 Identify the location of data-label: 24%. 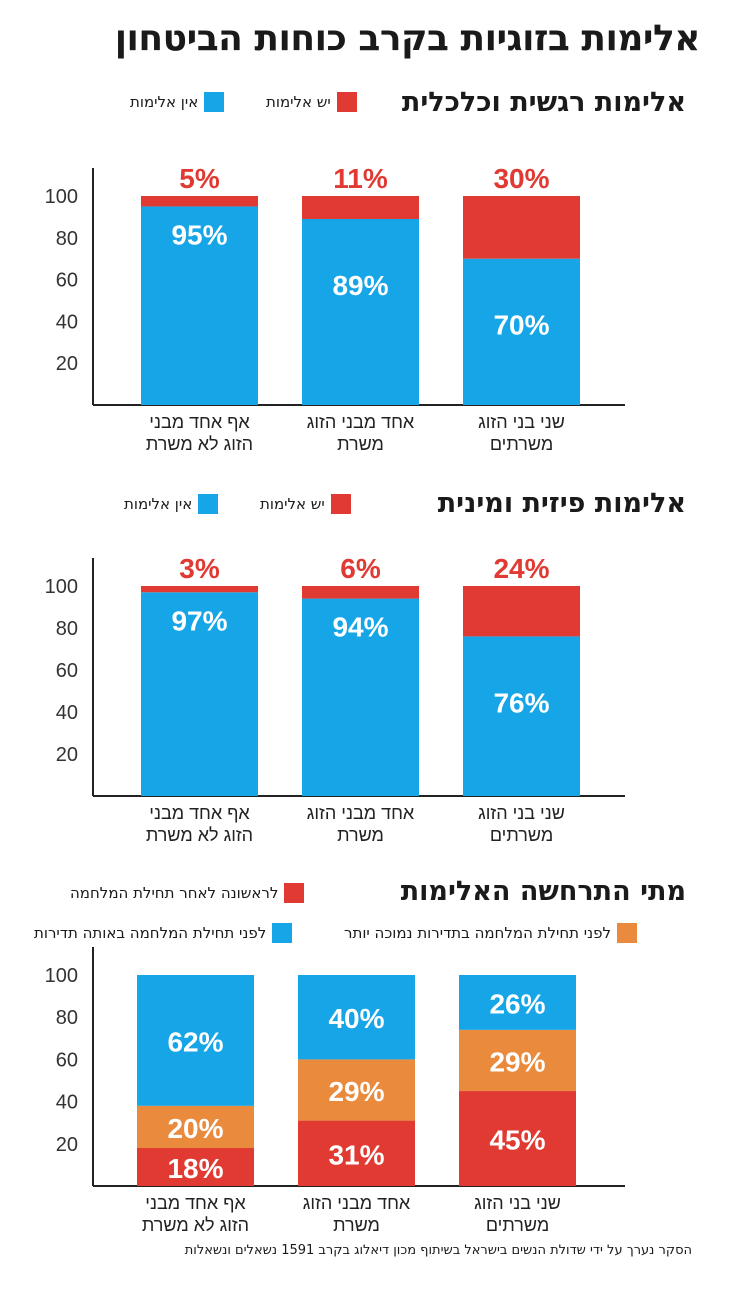
(521, 568).